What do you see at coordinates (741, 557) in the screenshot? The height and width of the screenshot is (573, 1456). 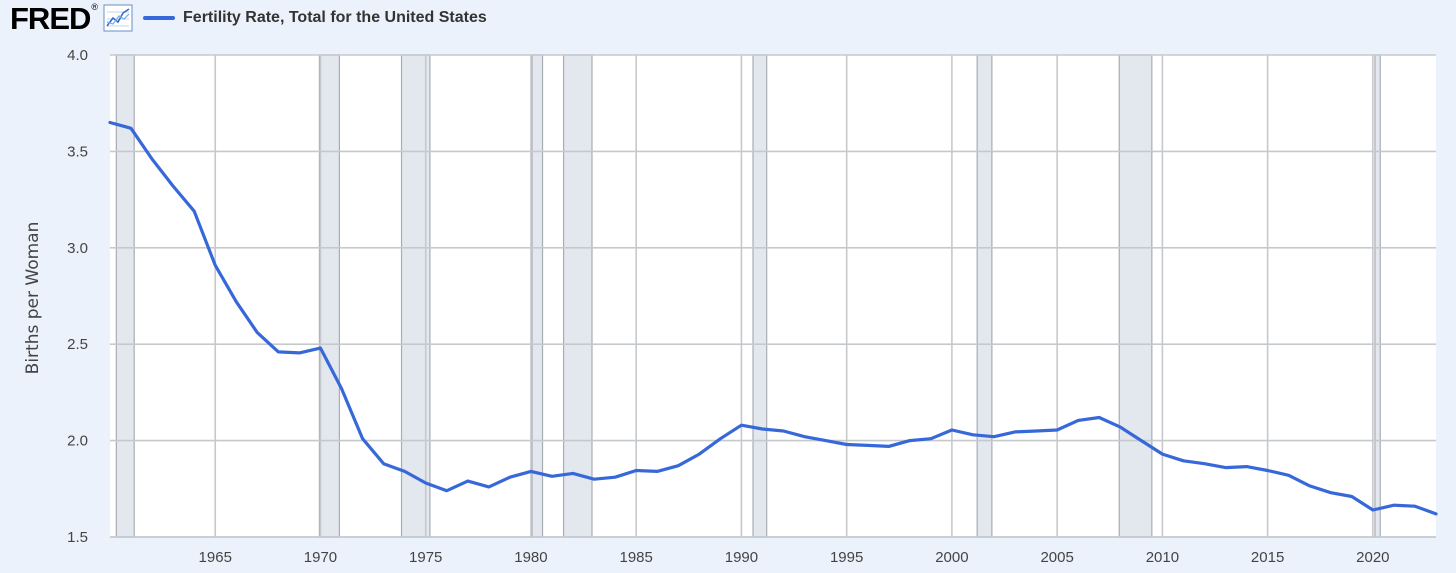 I see `x-tick-label: 1990` at bounding box center [741, 557].